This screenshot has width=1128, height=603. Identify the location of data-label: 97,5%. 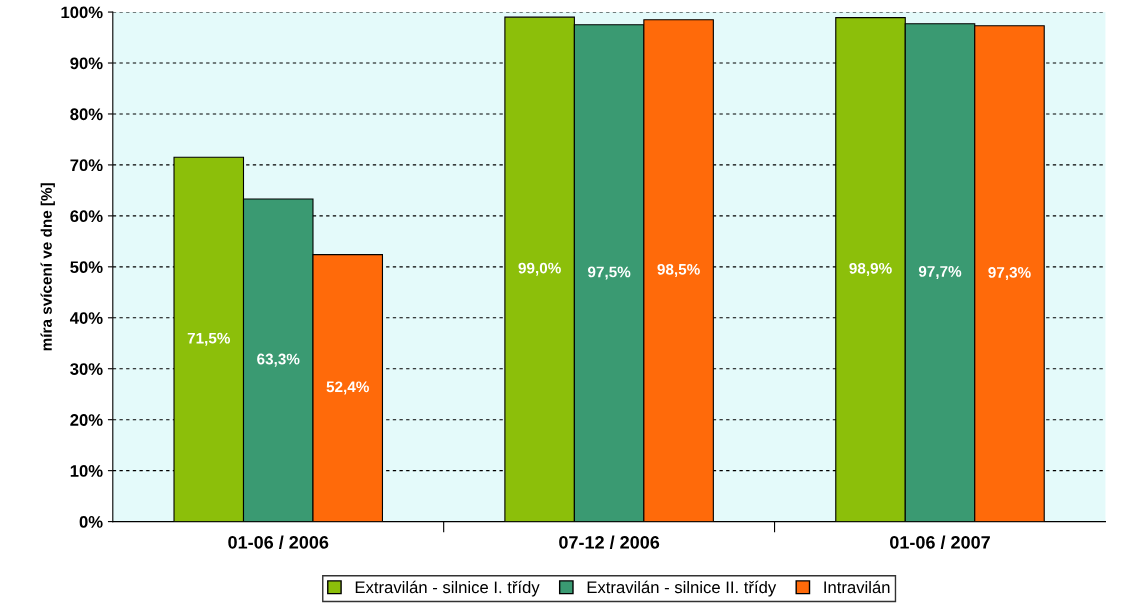
(609, 273).